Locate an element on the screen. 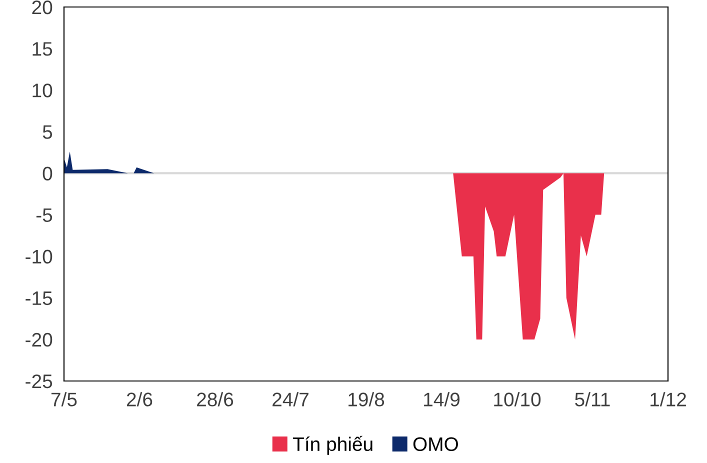 This screenshot has height=463, width=707. x-tick-label: 1/12 is located at coordinates (668, 399).